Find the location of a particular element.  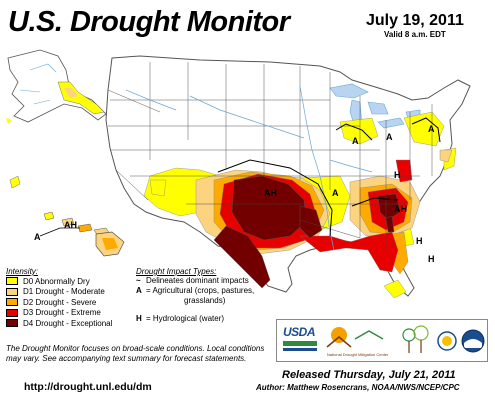

impact-a-symbol: A is located at coordinates (139, 290).